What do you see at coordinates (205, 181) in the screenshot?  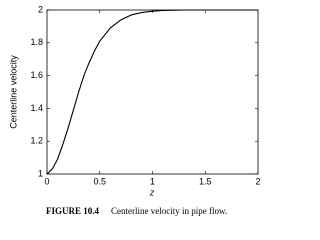 I see `x-tick-label: 1.5` at bounding box center [205, 181].